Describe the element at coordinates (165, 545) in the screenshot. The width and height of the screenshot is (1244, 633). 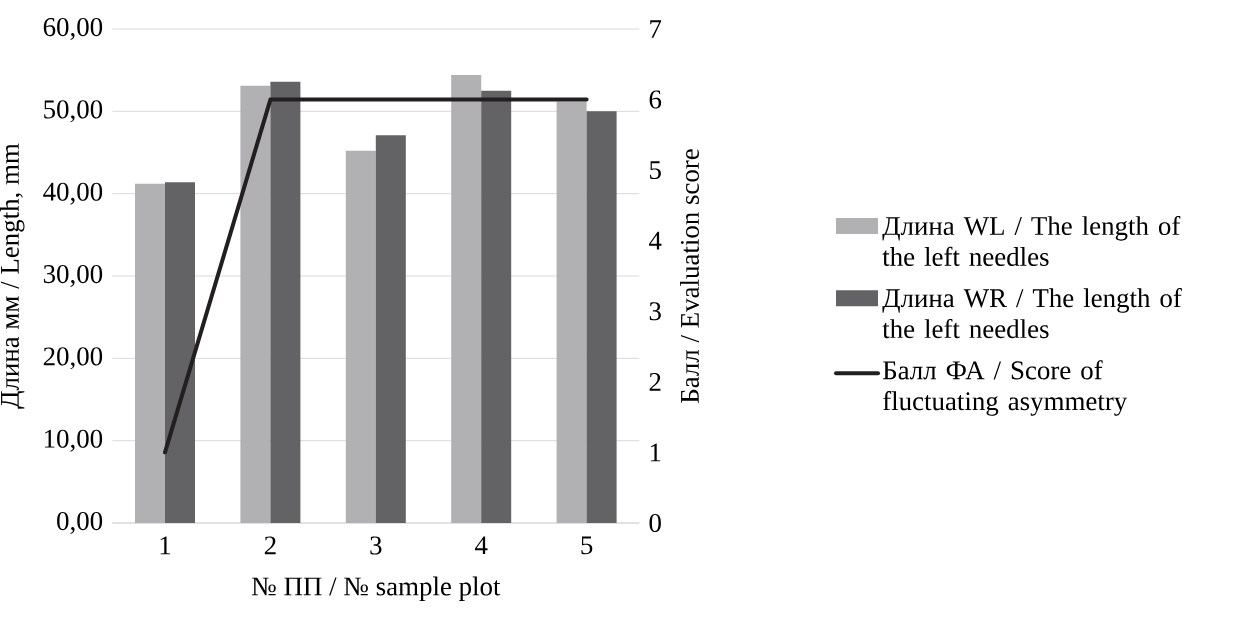
I see `x-tick-label: 1` at that location.